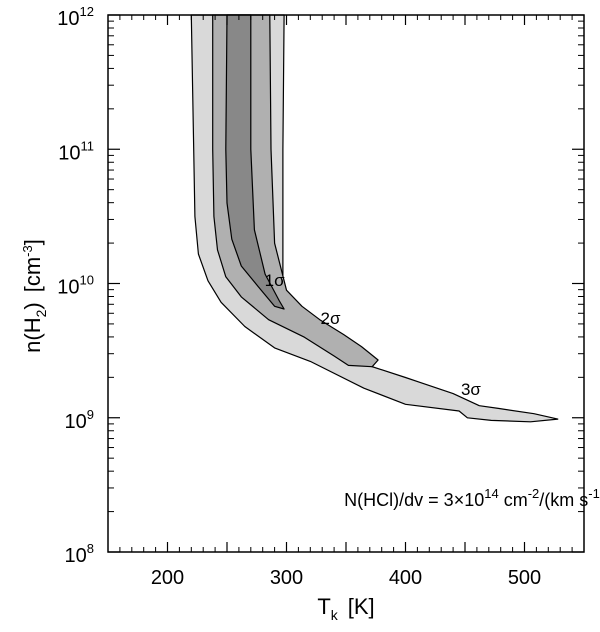 The height and width of the screenshot is (632, 600). I want to click on annotation-text: N(HCl)/dv = 3×1014 cm-2/(km s-1), so click(472, 498).